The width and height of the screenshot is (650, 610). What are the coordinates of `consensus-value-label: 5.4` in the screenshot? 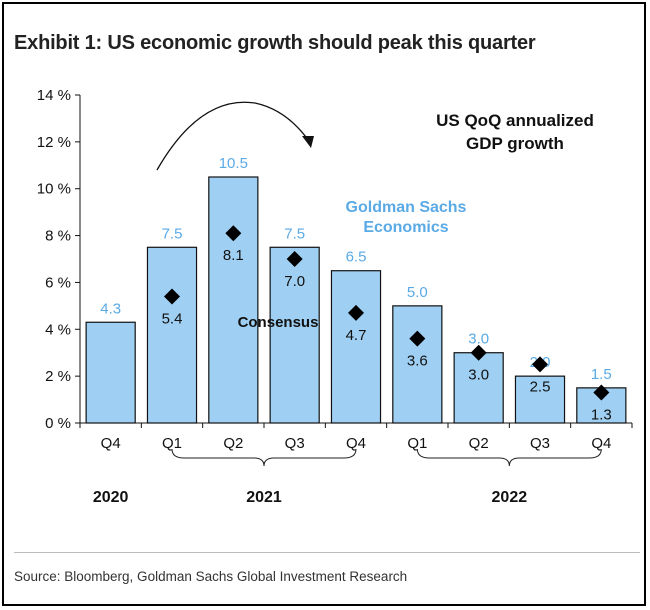 It's located at (172, 318).